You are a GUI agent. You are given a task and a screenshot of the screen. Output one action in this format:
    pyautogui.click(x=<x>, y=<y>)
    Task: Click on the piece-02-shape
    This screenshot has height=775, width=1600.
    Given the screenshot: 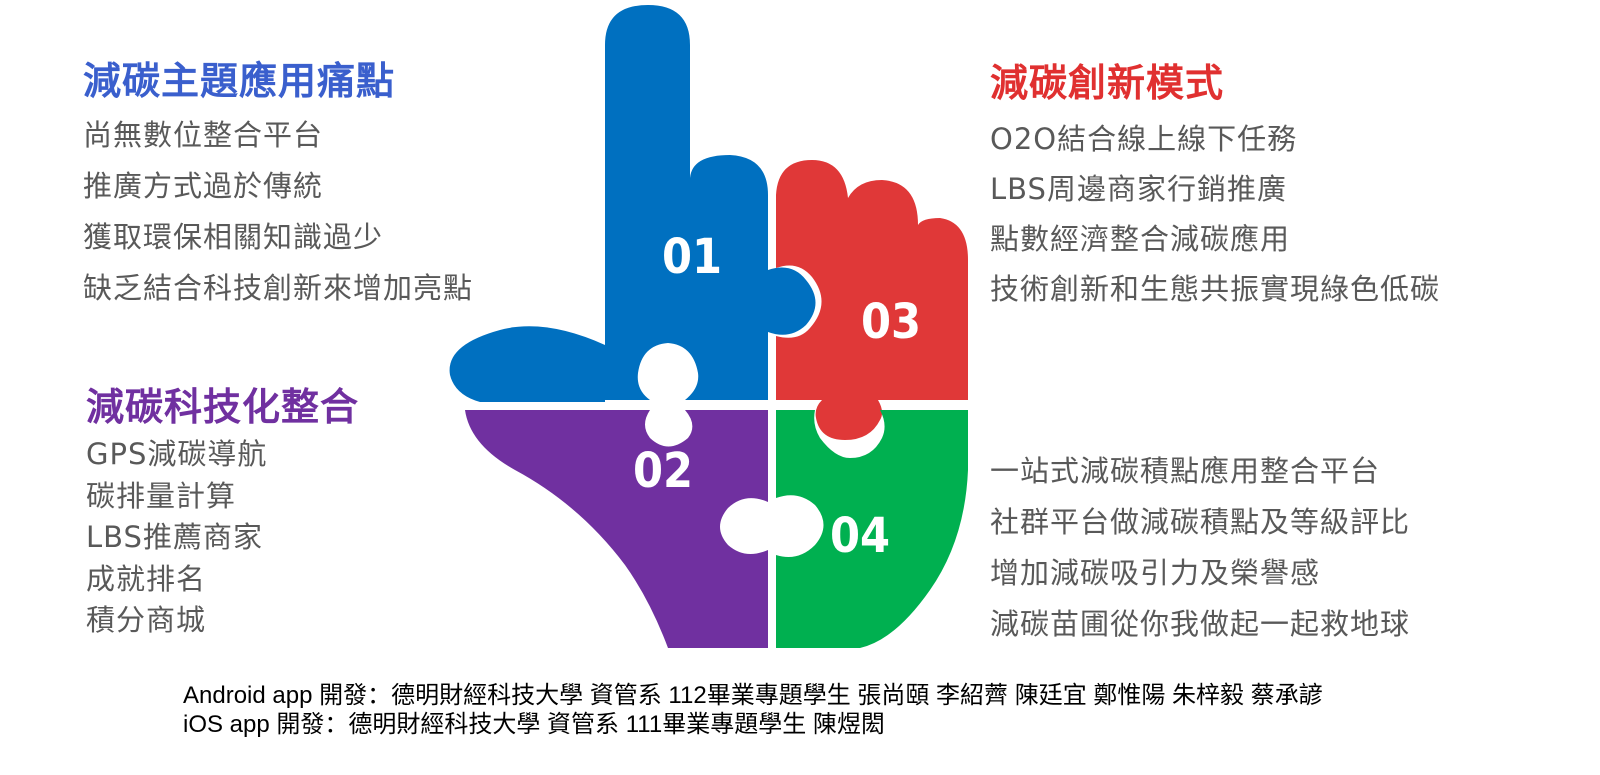 What is the action you would take?
    pyautogui.click(x=616, y=529)
    